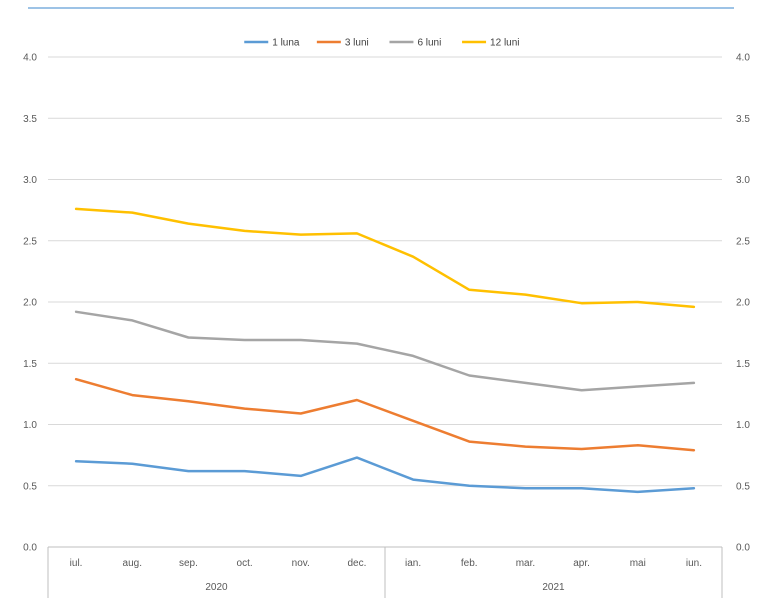  Describe the element at coordinates (469, 563) in the screenshot. I see `x-tick-label: feb.` at that location.